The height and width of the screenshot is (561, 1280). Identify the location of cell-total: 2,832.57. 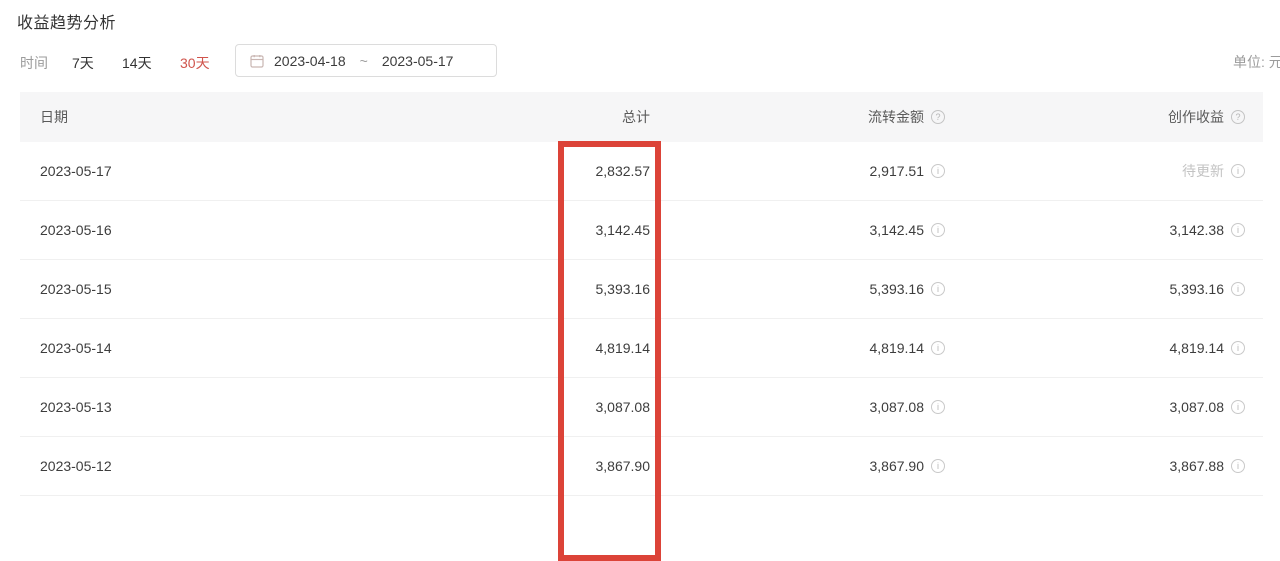
(623, 171).